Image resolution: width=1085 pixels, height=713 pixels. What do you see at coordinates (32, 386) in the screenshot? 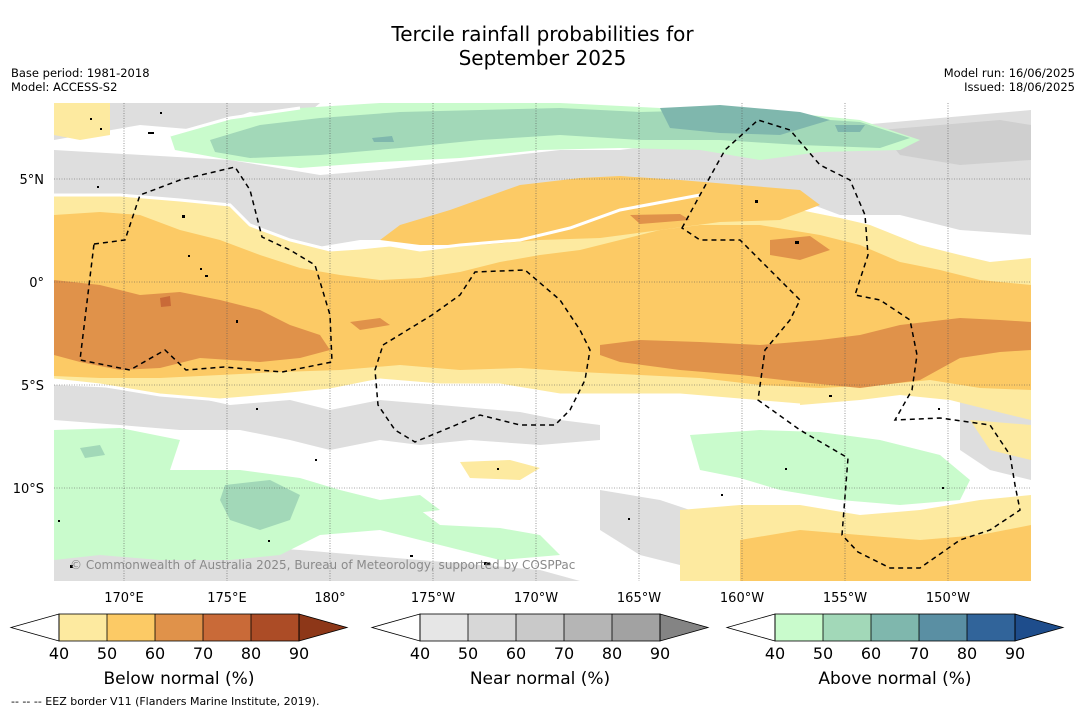
I see `lat-label-5s: 5°S` at bounding box center [32, 386].